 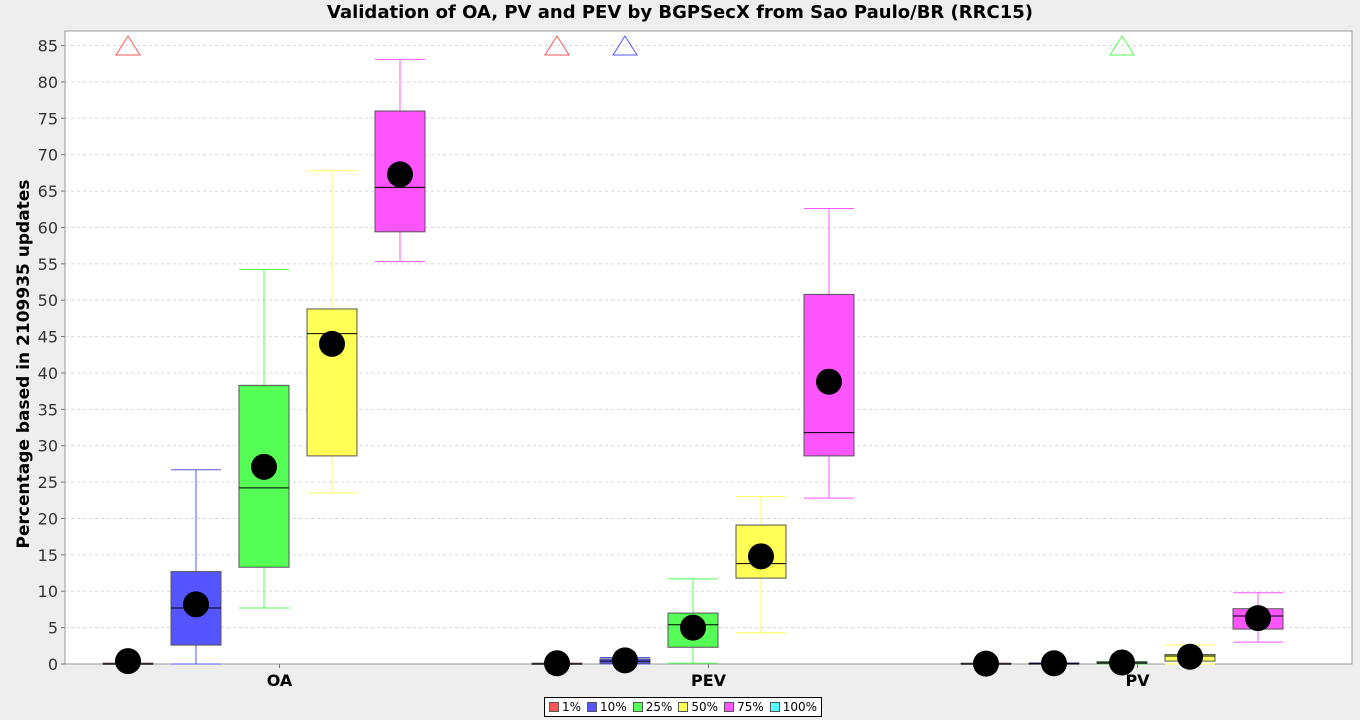 I want to click on legend-item: 75%, so click(x=744, y=707).